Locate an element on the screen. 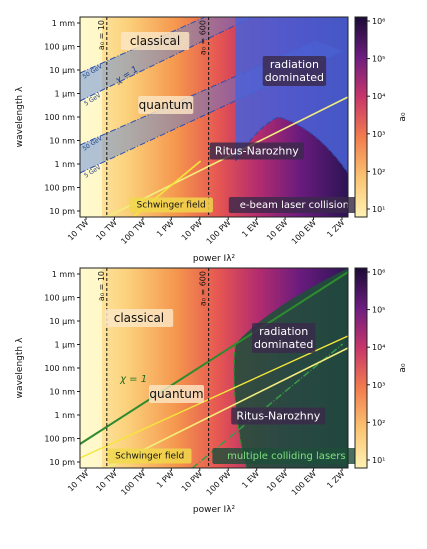 The image size is (427, 549). region-label-5: e-beam laser collision is located at coordinates (294, 205).